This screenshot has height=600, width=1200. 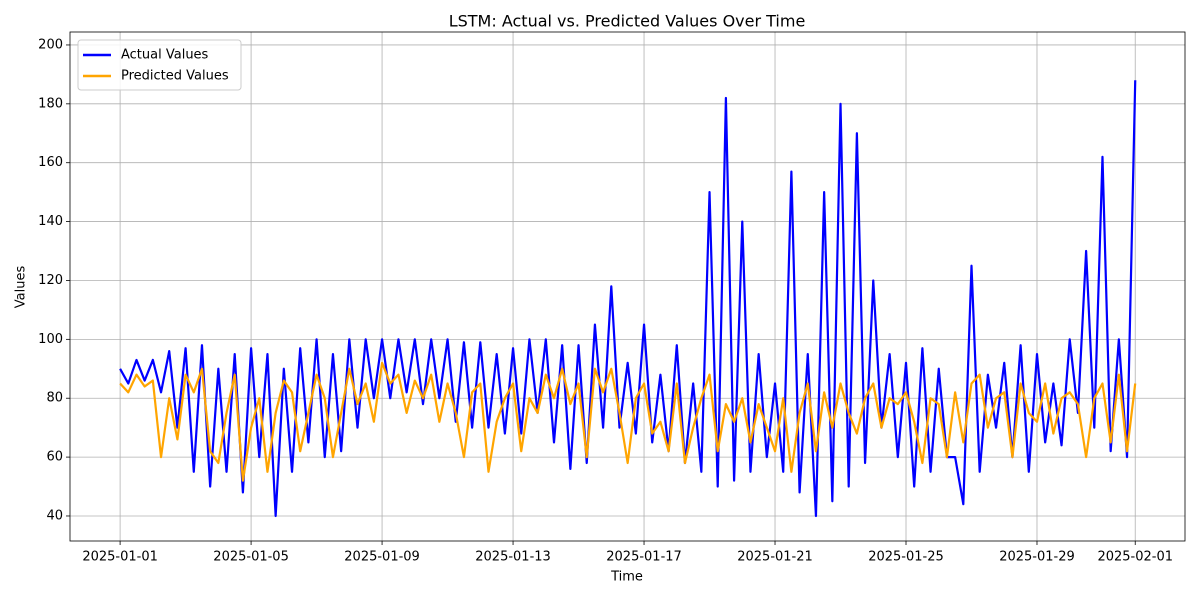 I want to click on y-tick-label: 180, so click(x=50, y=103).